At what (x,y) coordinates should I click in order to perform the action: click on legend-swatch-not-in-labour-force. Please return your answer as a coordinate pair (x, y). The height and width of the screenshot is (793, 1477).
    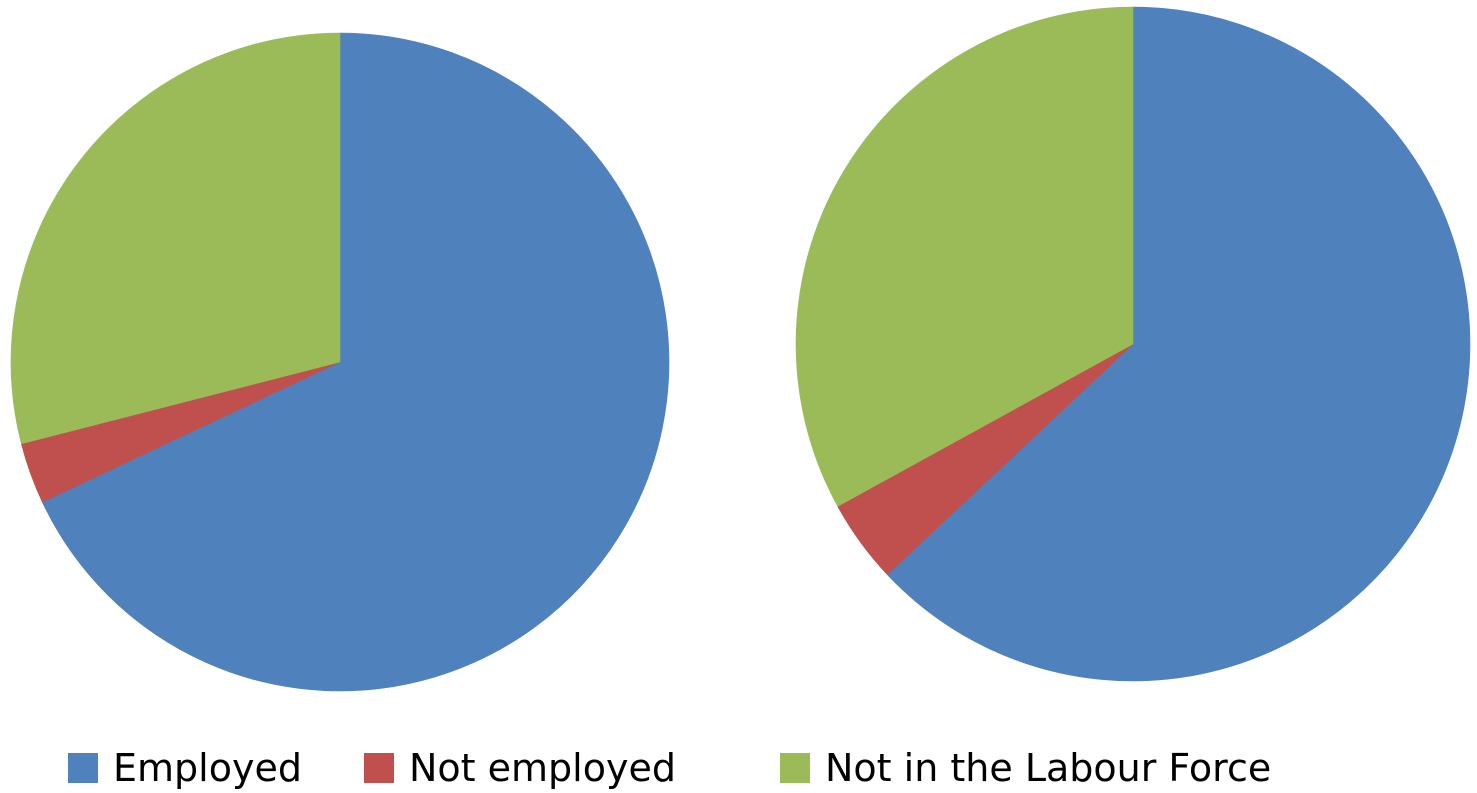
    Looking at the image, I should click on (795, 768).